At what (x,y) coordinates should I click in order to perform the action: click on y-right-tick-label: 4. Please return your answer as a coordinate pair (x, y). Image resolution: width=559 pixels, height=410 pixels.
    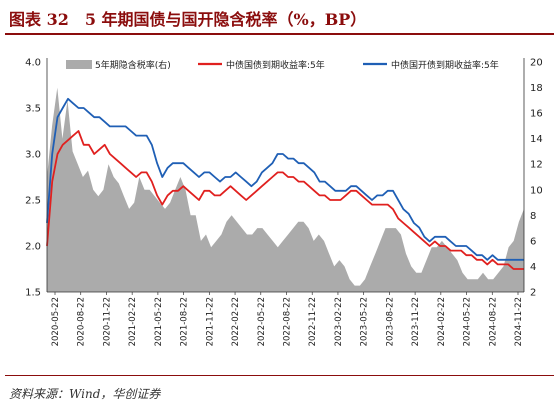
    Looking at the image, I should click on (533, 267).